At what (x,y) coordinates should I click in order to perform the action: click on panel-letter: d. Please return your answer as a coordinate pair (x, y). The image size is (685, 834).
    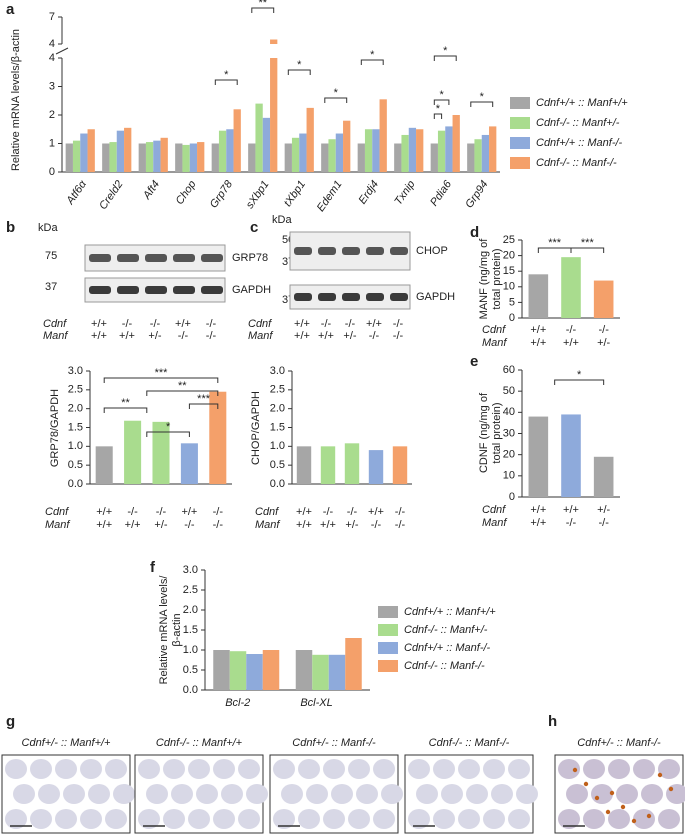
    Looking at the image, I should click on (474, 232).